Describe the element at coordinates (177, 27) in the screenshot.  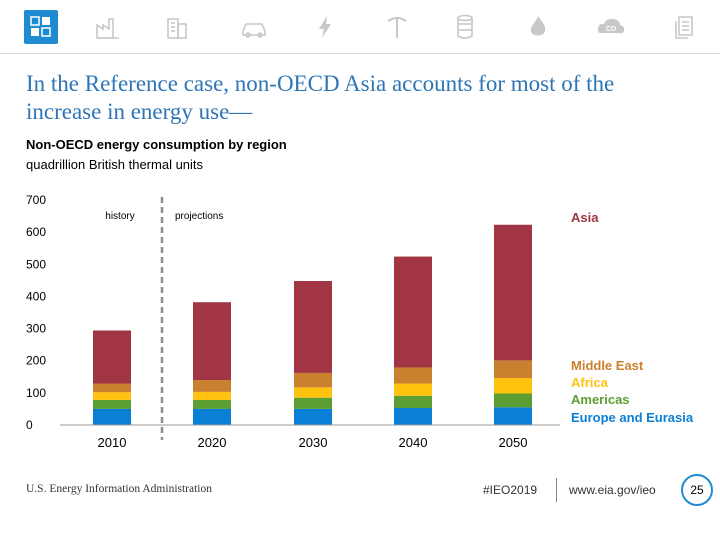
I see `buildings-icon` at that location.